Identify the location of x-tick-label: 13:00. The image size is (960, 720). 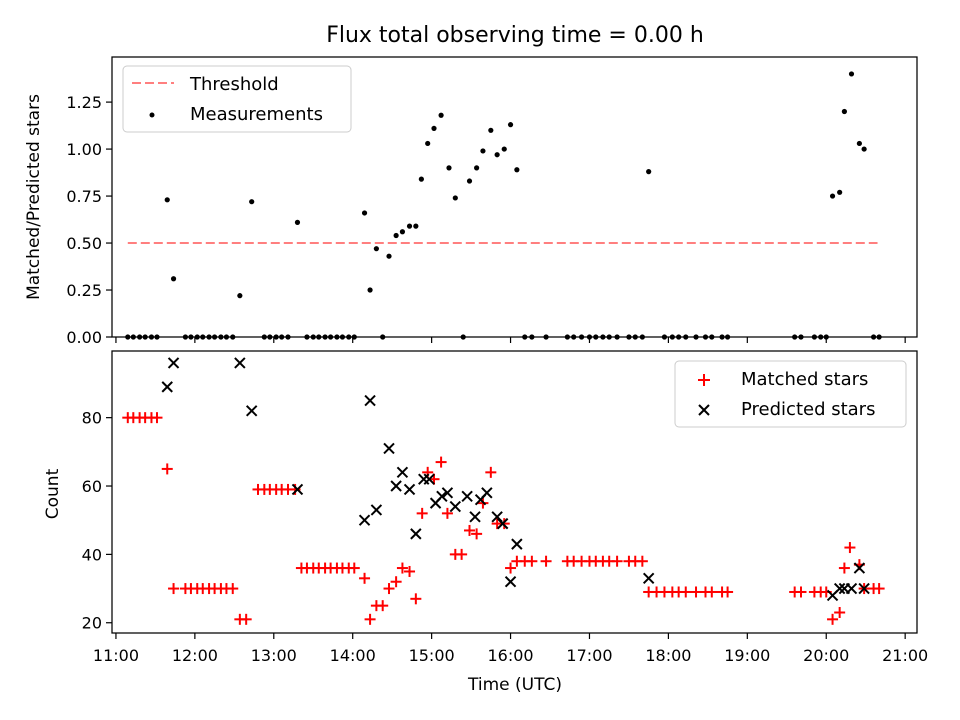
(274, 655).